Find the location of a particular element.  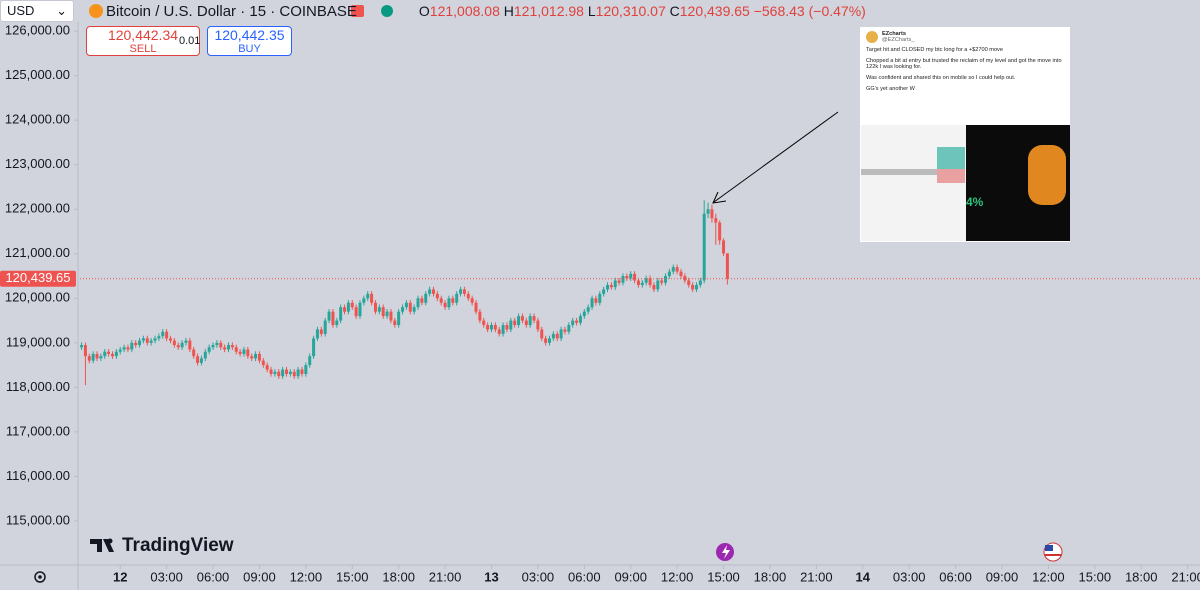

event-icon is located at coordinates (725, 552).